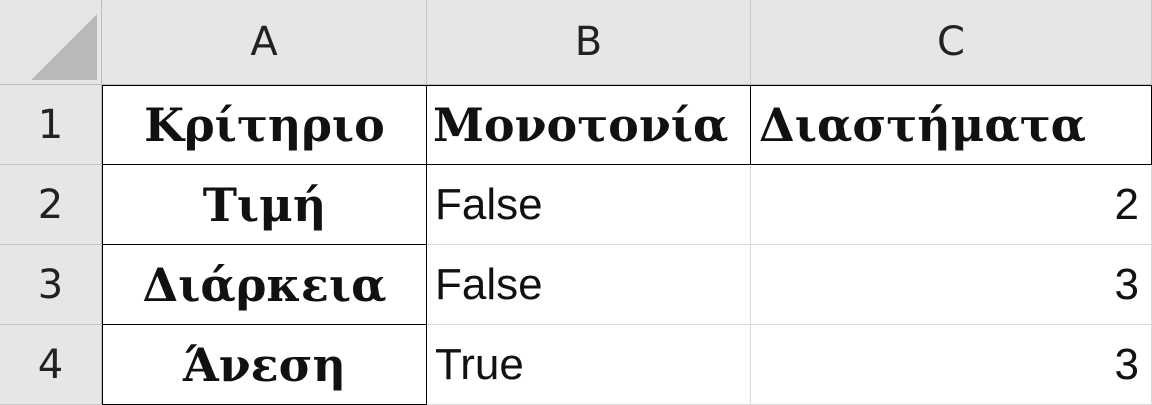 The height and width of the screenshot is (405, 1152). Describe the element at coordinates (264, 205) in the screenshot. I see `cell-a2: Τιμή` at that location.